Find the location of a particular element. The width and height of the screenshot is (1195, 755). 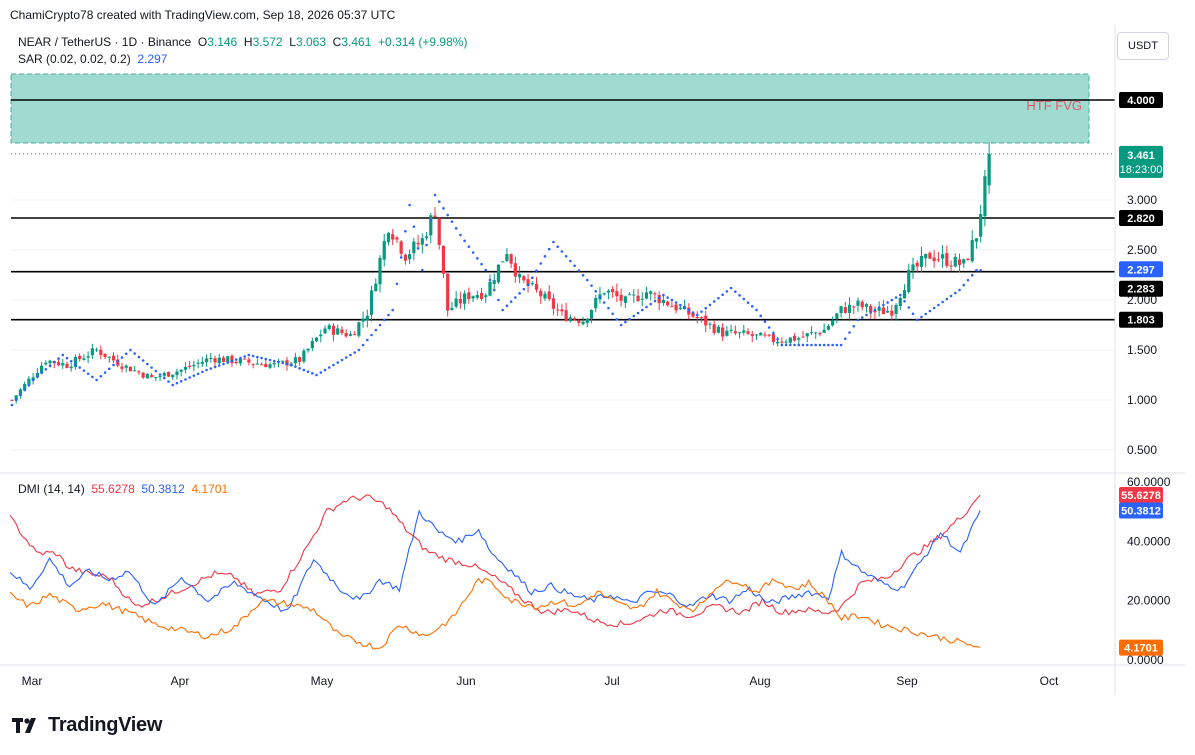

symbol-name: NEAR / TetherUS · 1D · Binance is located at coordinates (105, 42).